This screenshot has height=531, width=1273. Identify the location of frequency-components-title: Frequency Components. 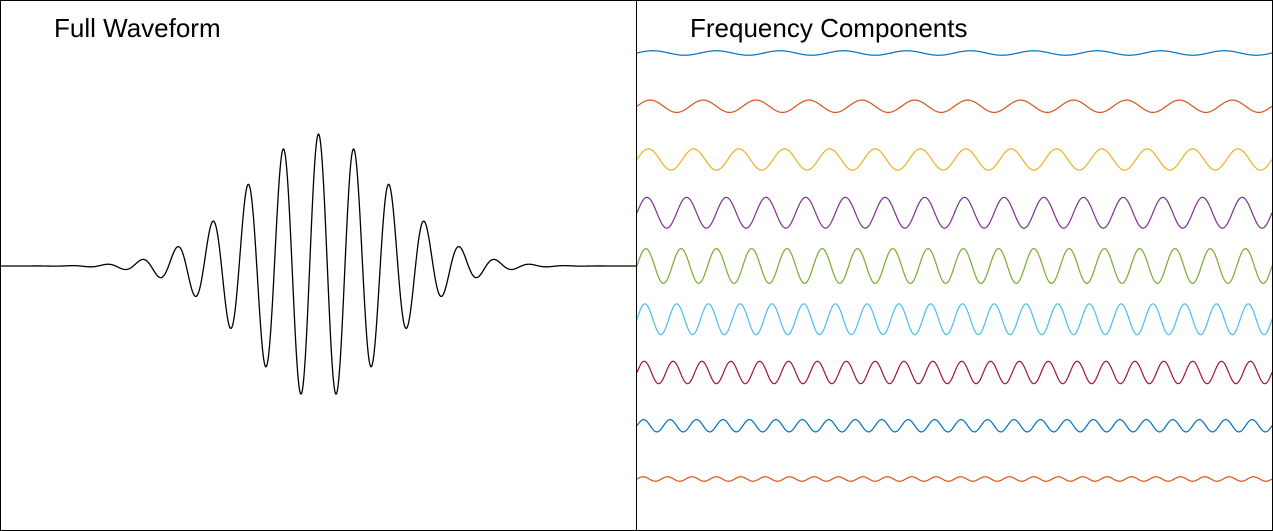
(829, 28).